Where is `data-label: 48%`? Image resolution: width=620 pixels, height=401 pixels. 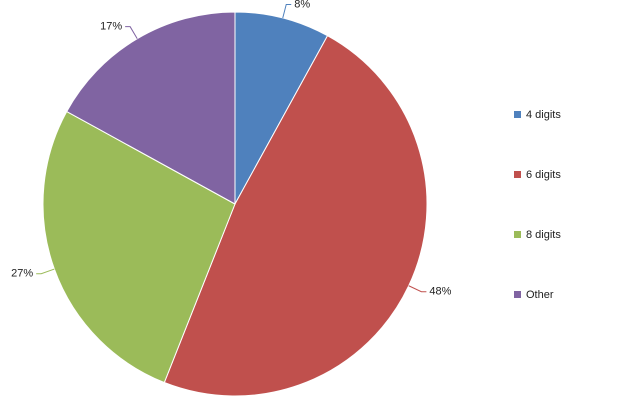 data-label: 48% is located at coordinates (440, 292).